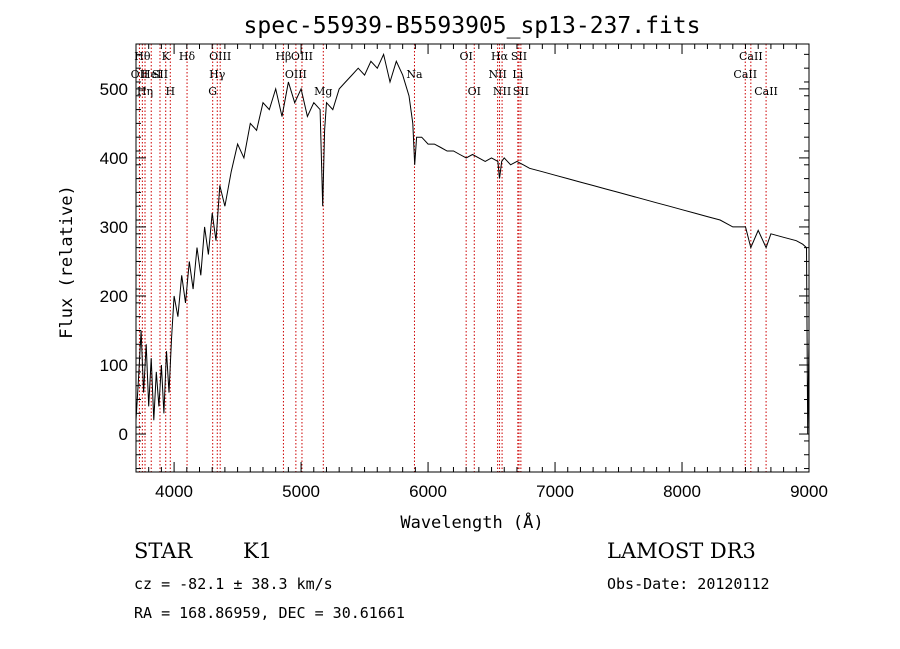  I want to click on line-label-26: CaII, so click(766, 91).